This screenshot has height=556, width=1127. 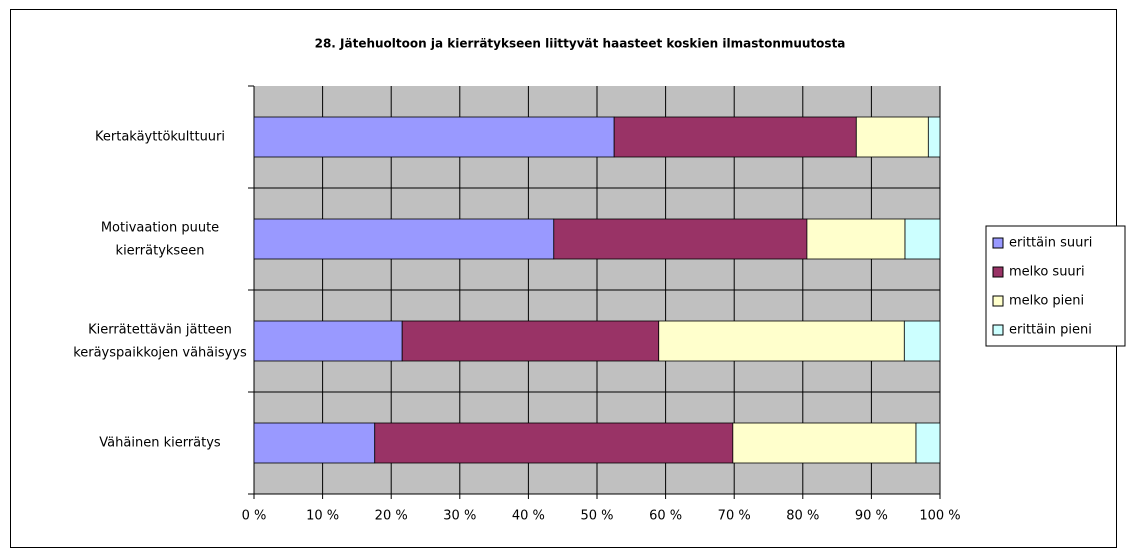 What do you see at coordinates (160, 443) in the screenshot?
I see `y-tick-label: Vähäinen kierrätys` at bounding box center [160, 443].